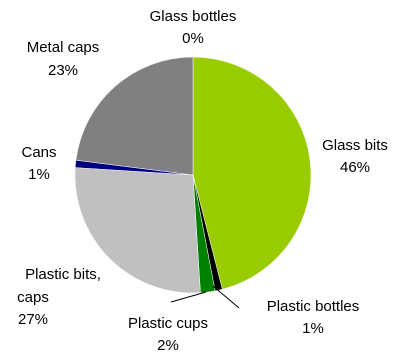  Describe the element at coordinates (134, 116) in the screenshot. I see `slice-metal-caps` at that location.